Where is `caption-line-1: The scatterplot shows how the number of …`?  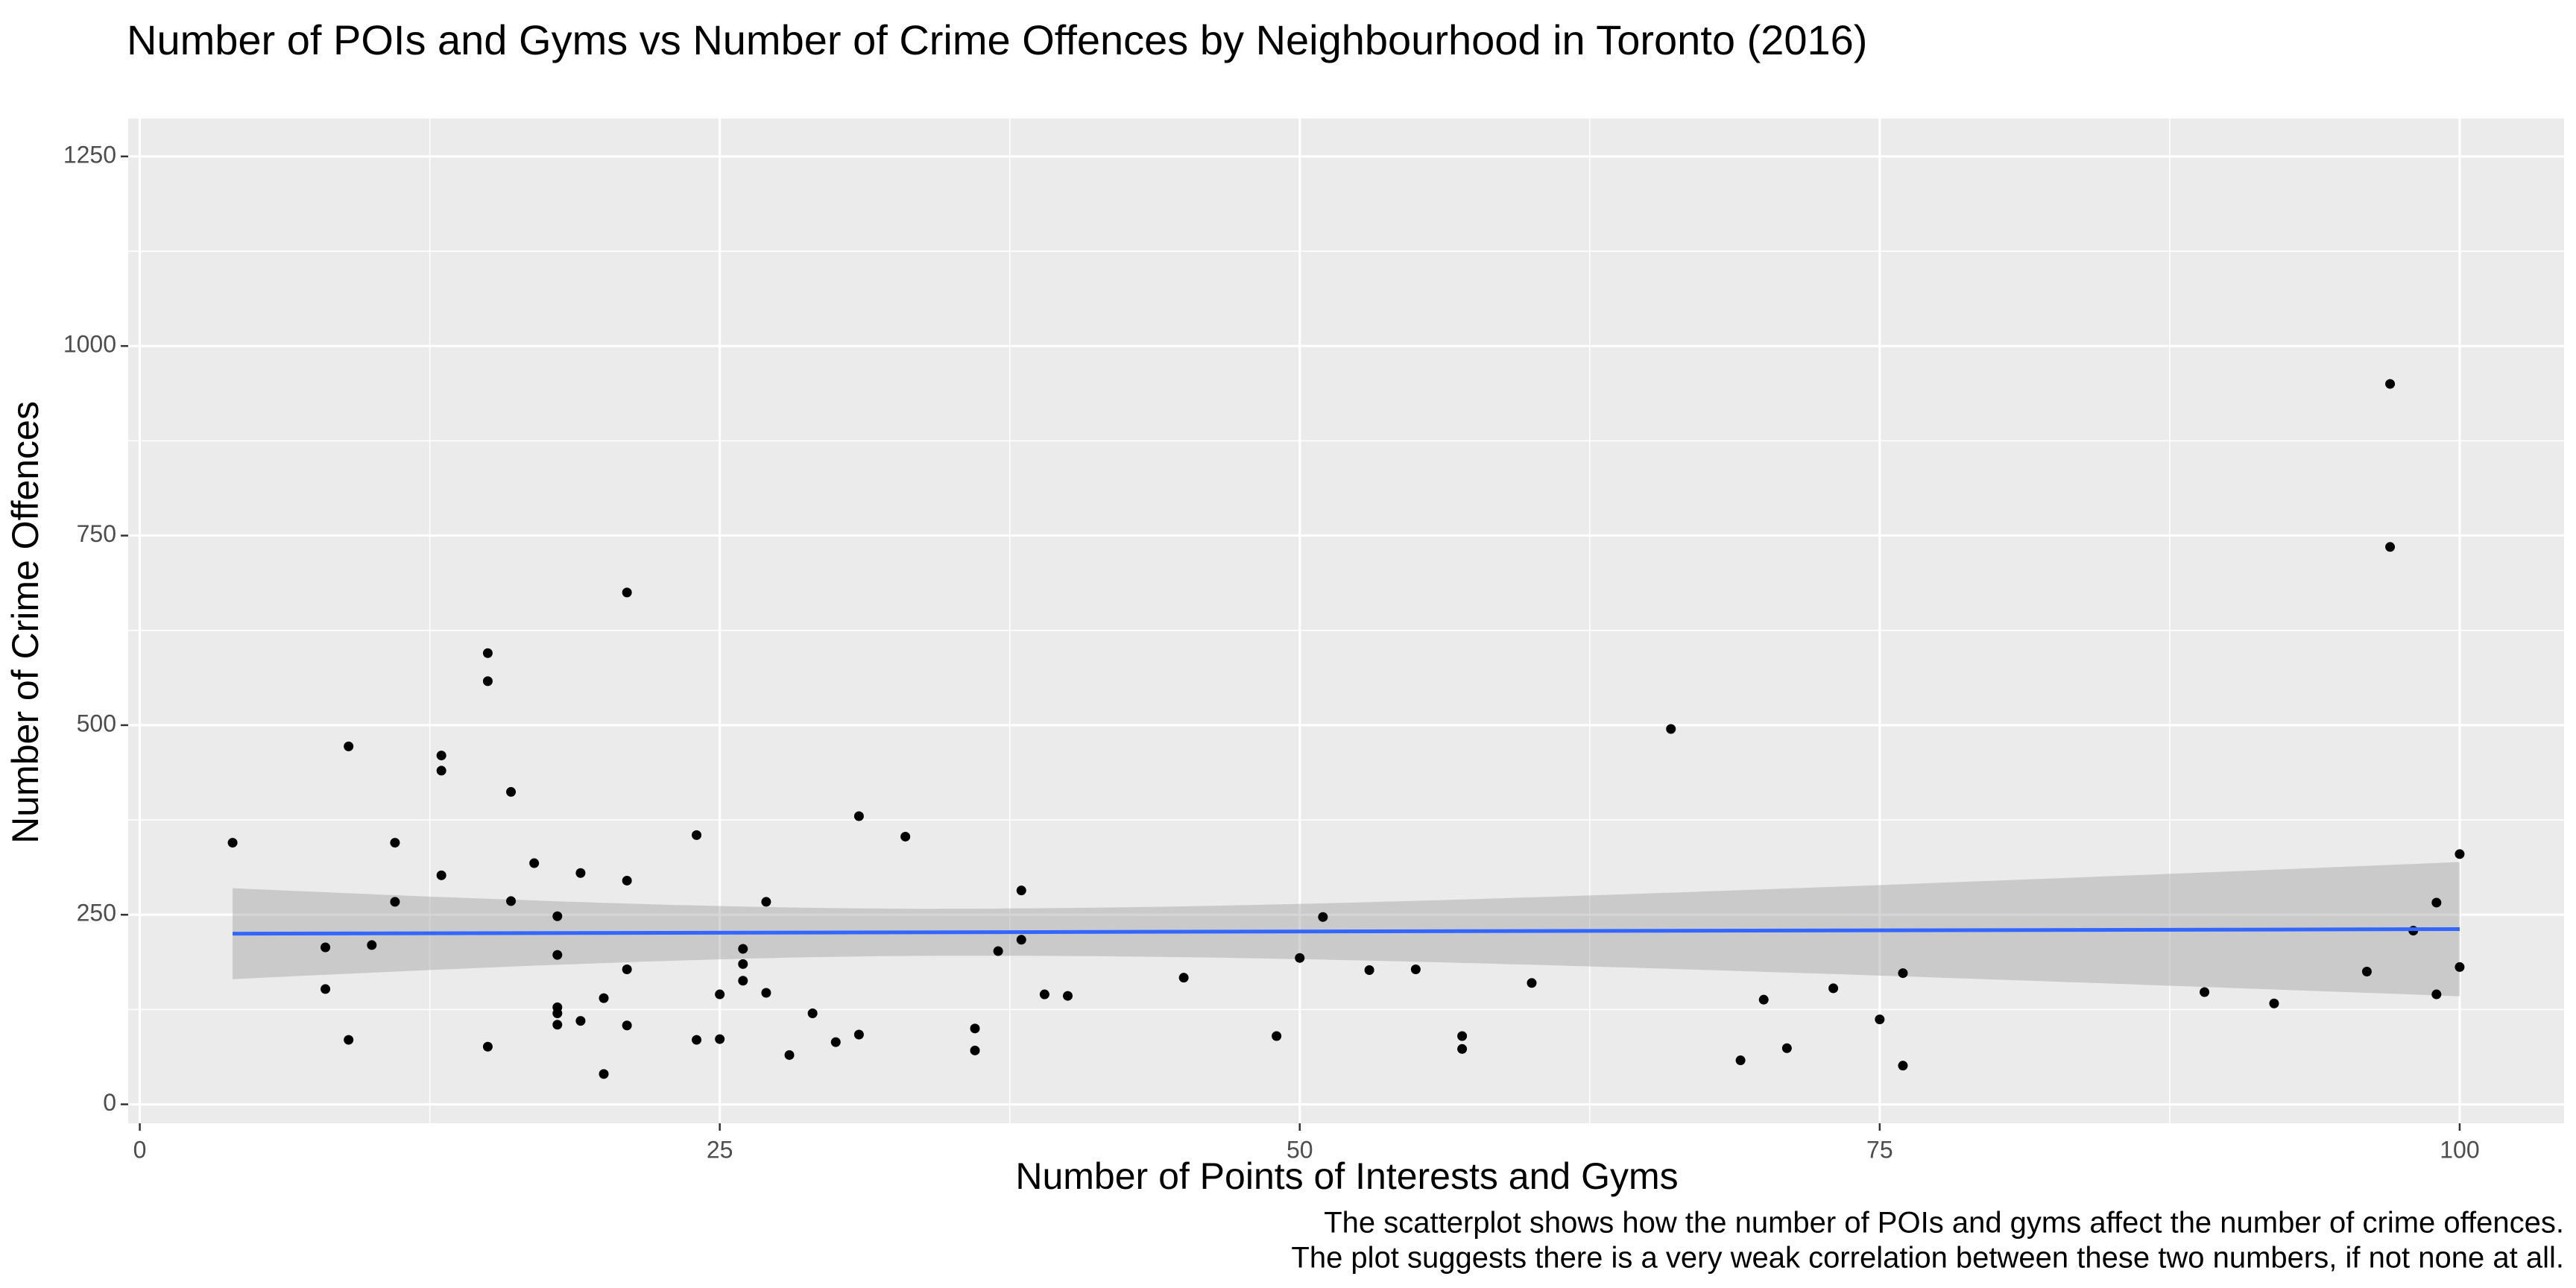 caption-line-1: The scatterplot shows how the number of … is located at coordinates (1944, 1223).